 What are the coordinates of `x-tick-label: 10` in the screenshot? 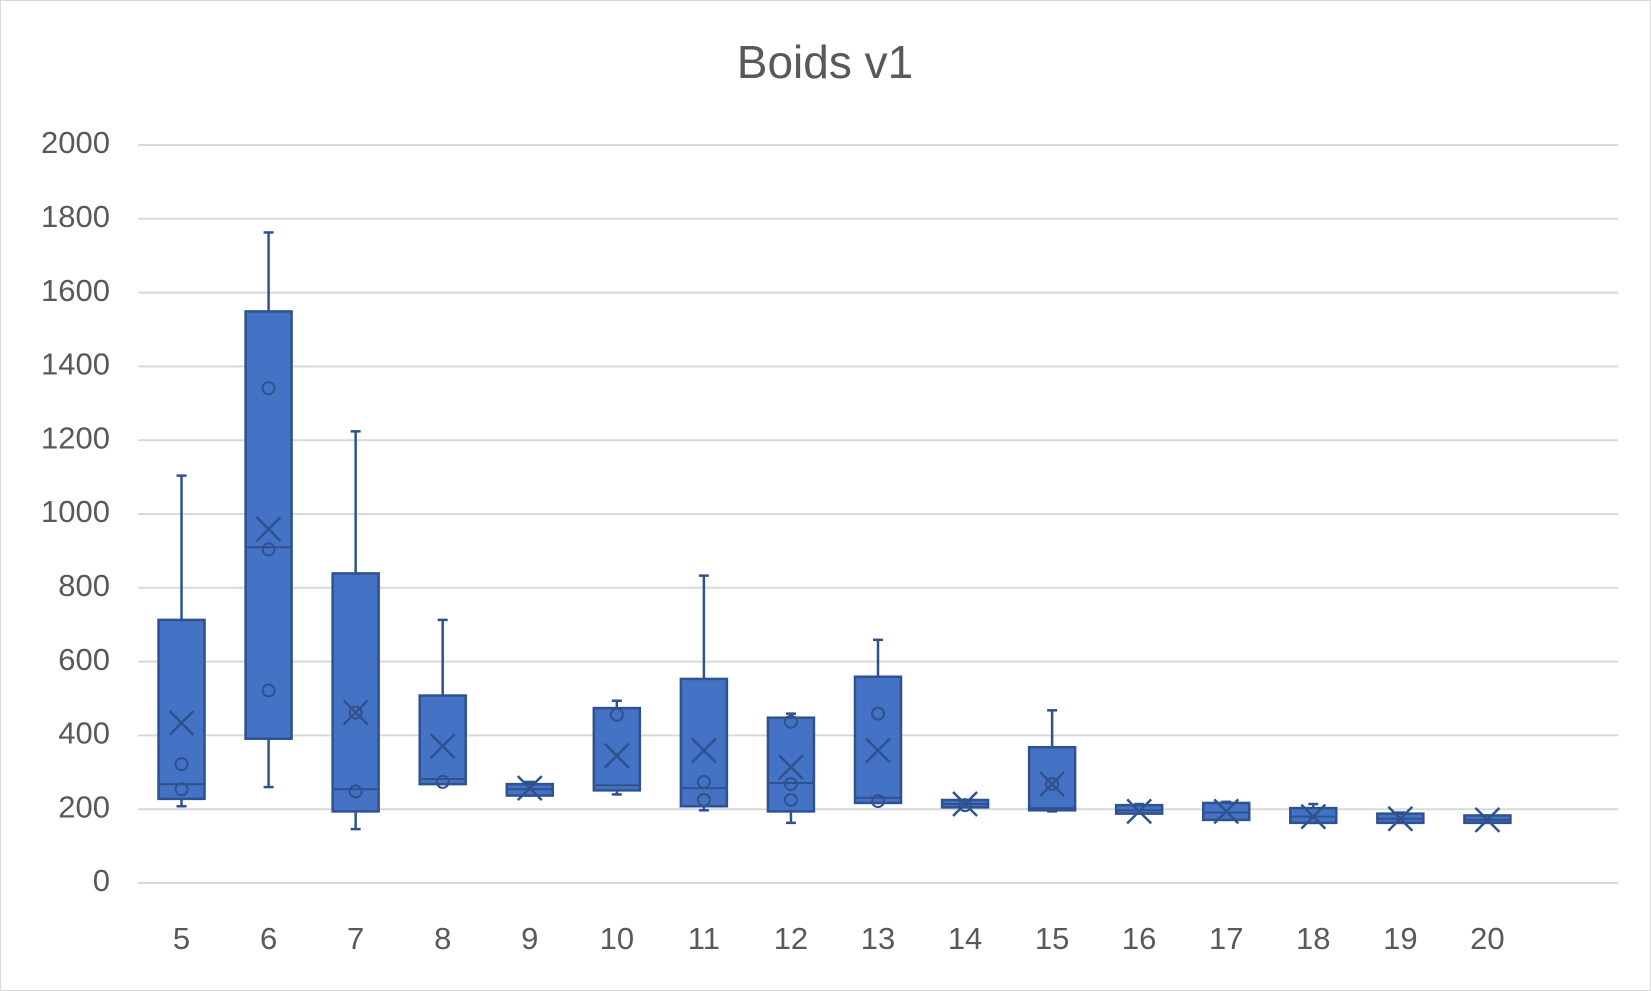 It's located at (617, 938).